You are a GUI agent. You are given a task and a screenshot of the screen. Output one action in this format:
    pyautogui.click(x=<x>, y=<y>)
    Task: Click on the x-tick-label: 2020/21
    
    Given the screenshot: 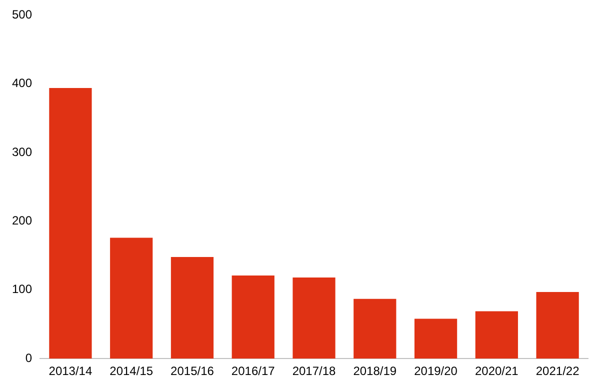 What is the action you would take?
    pyautogui.click(x=496, y=371)
    